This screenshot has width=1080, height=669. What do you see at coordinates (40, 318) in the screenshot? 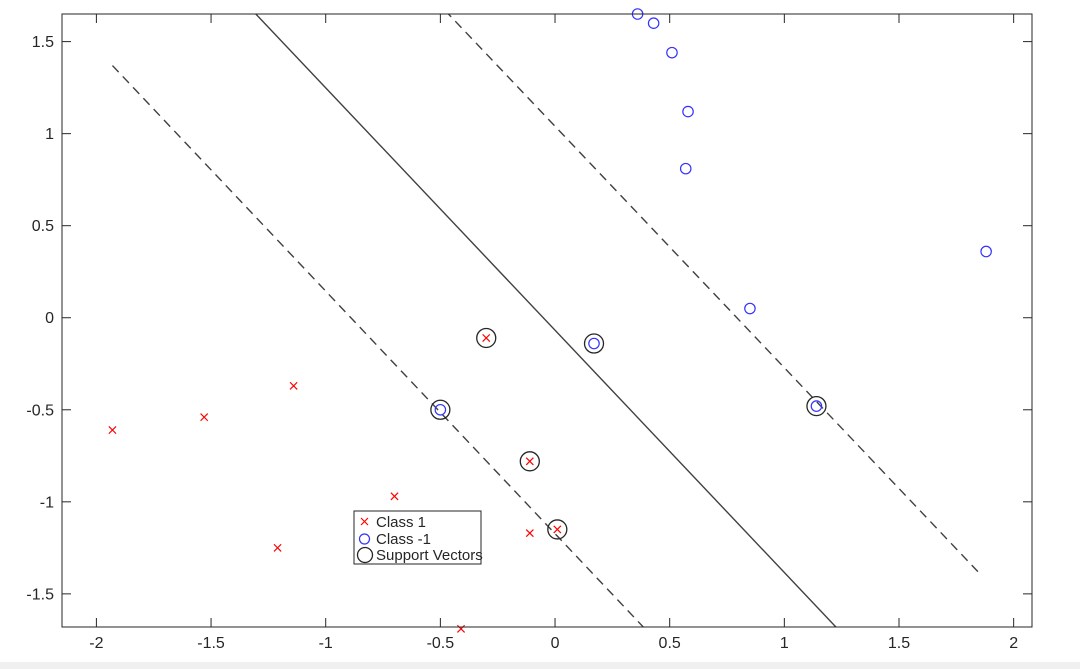
I see `y-tick-labels: 1.5 1 0.5 0 -0.5 -1 -1.5` at bounding box center [40, 318].